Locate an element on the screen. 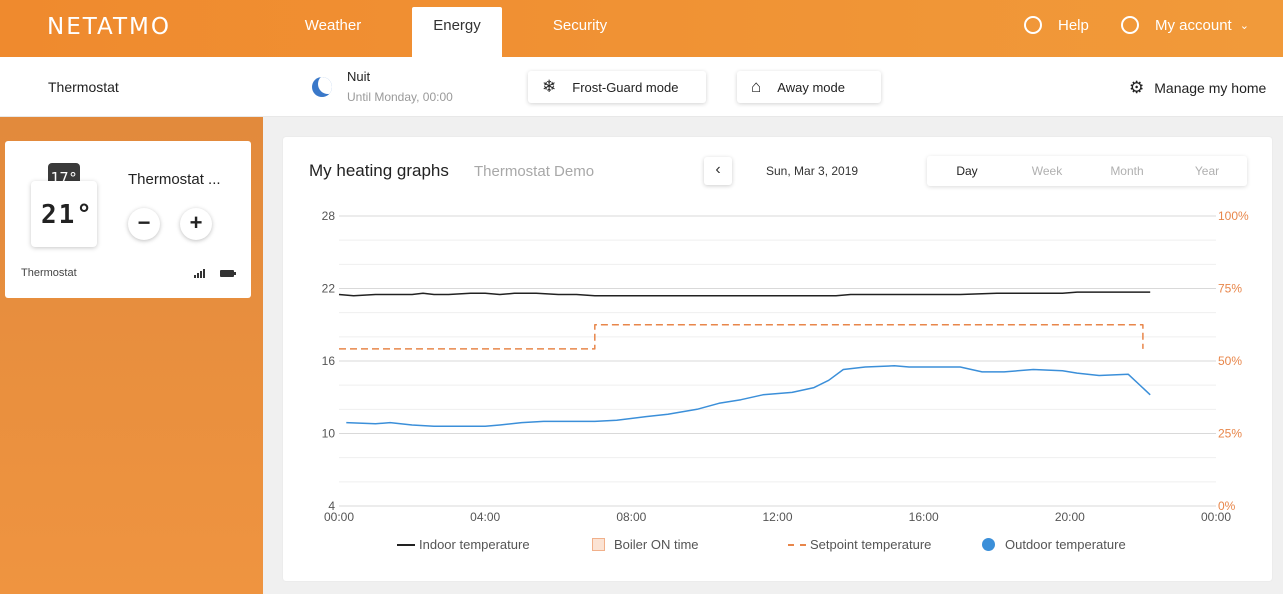  gear-icon: ⚙ is located at coordinates (1137, 87).